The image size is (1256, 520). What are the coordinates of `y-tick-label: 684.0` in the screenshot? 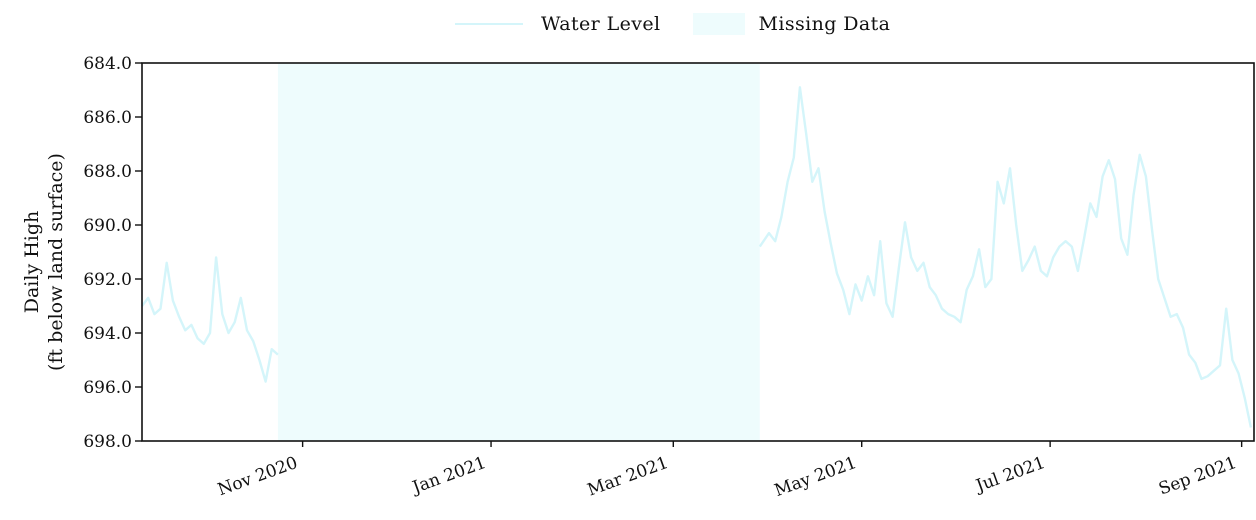 It's located at (107, 64).